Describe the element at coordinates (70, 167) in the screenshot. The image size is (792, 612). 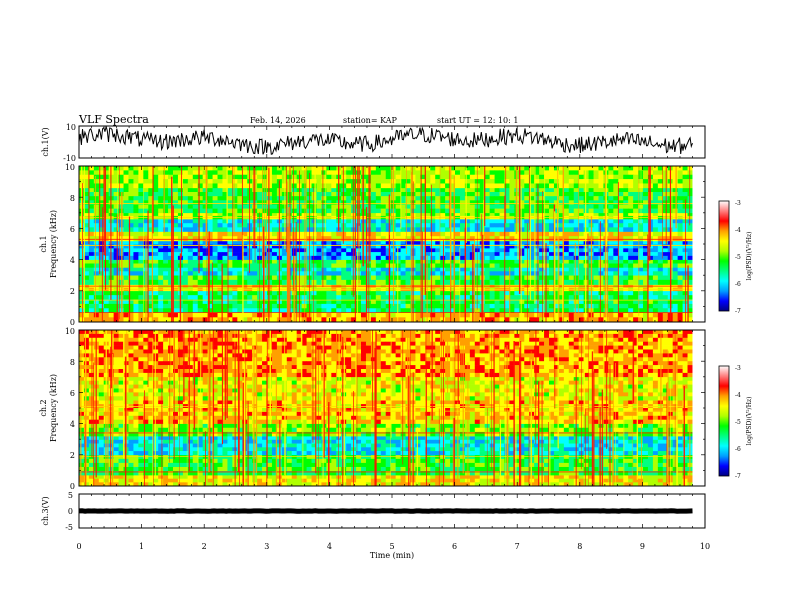
I see `ch1-ytick-10: 10` at that location.